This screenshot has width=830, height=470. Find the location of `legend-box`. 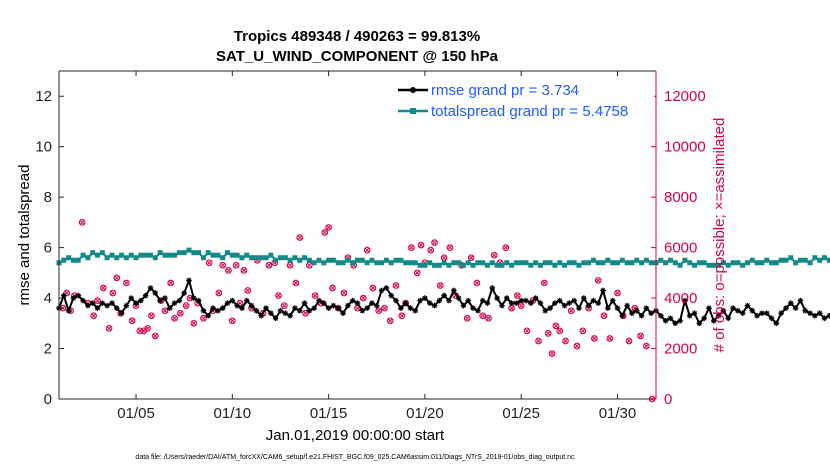

legend-box is located at coordinates (524, 100).